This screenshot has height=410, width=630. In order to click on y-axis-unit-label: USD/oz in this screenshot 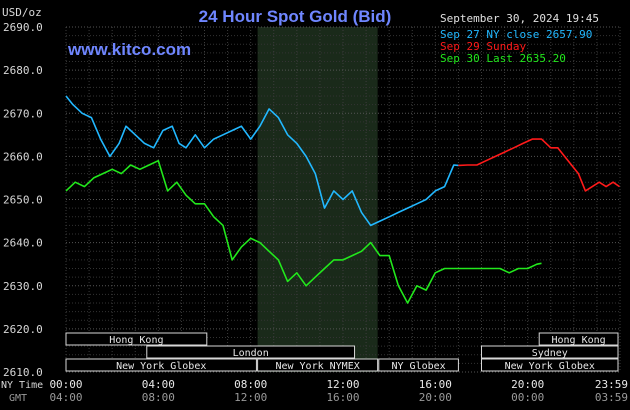, I will do `click(22, 12)`.